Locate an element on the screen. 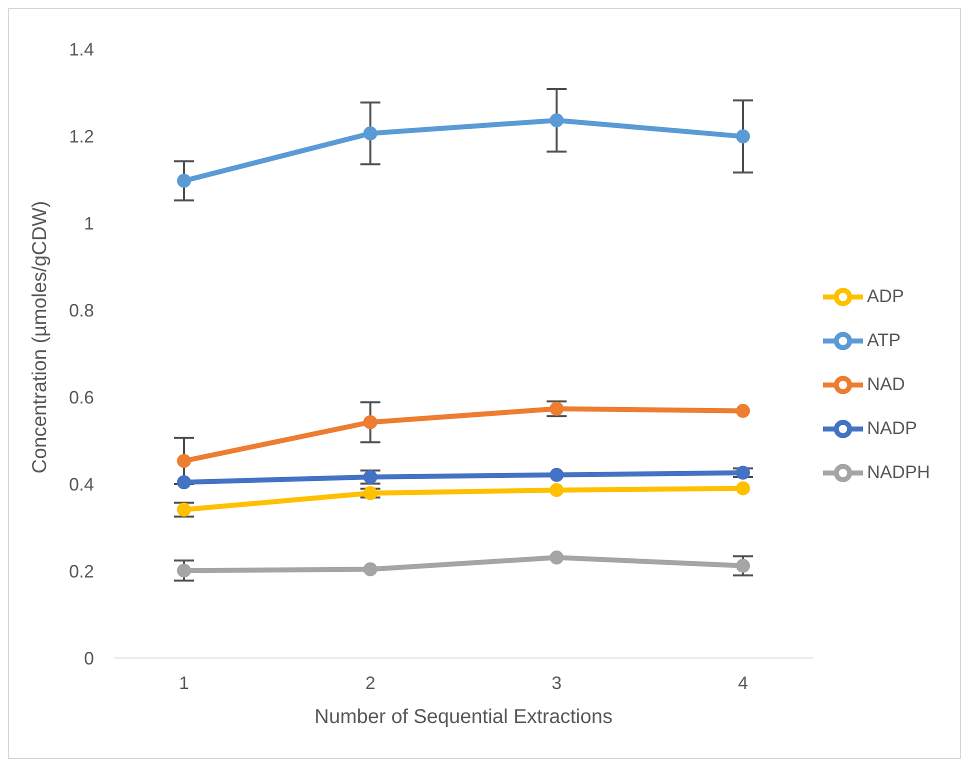 The width and height of the screenshot is (969, 767). x-axis-title: Number of Sequential Extractions is located at coordinates (463, 717).